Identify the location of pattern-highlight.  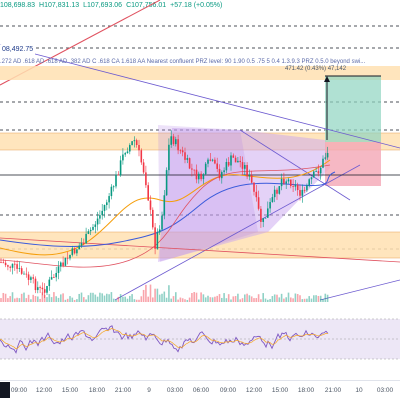
(208, 193).